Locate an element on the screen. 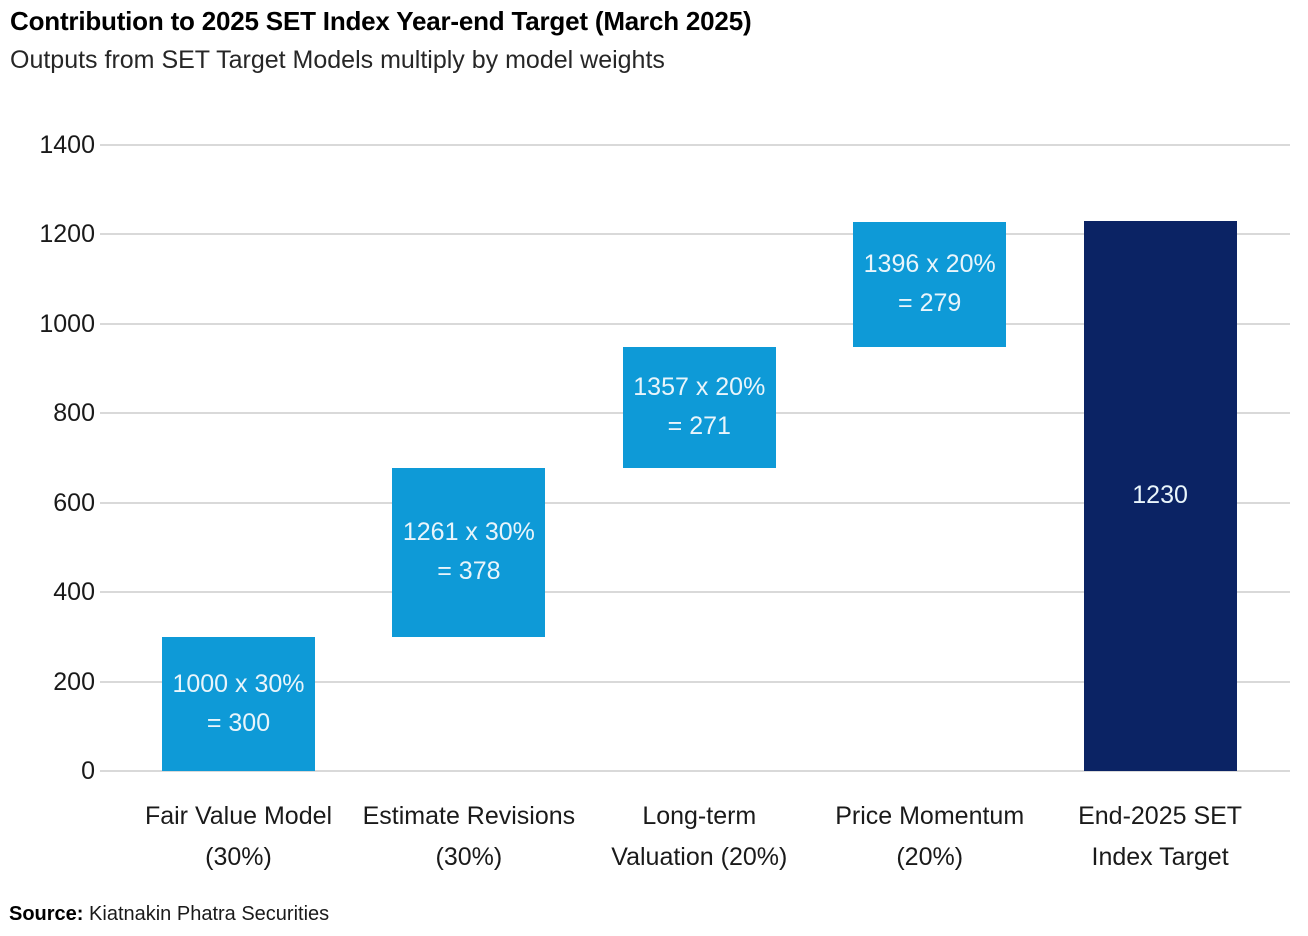  bar-end-2025-set: 1230 is located at coordinates (1160, 496).